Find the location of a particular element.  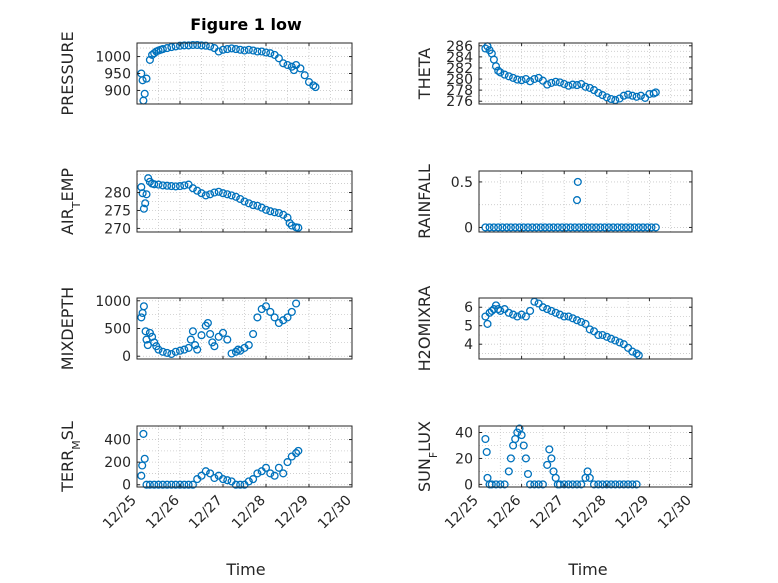

theta-ytick-label: 276 is located at coordinates (459, 102).